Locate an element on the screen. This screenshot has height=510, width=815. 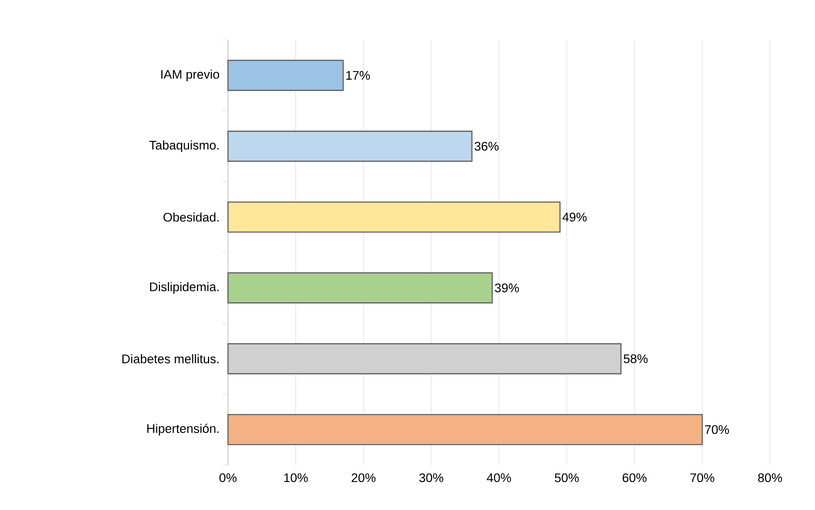
y-tick-label: IAM previo is located at coordinates (190, 76).